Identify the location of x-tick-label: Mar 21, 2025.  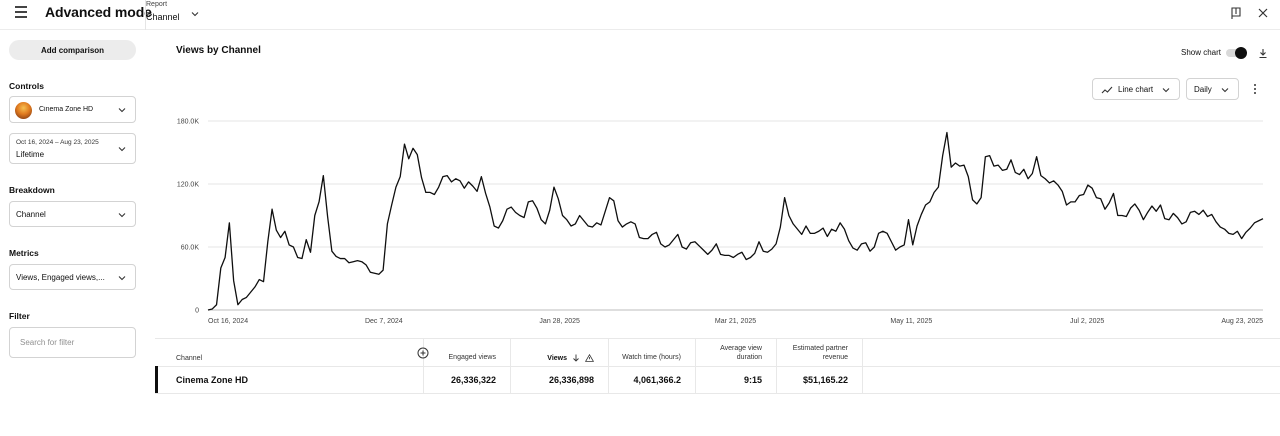
(735, 321).